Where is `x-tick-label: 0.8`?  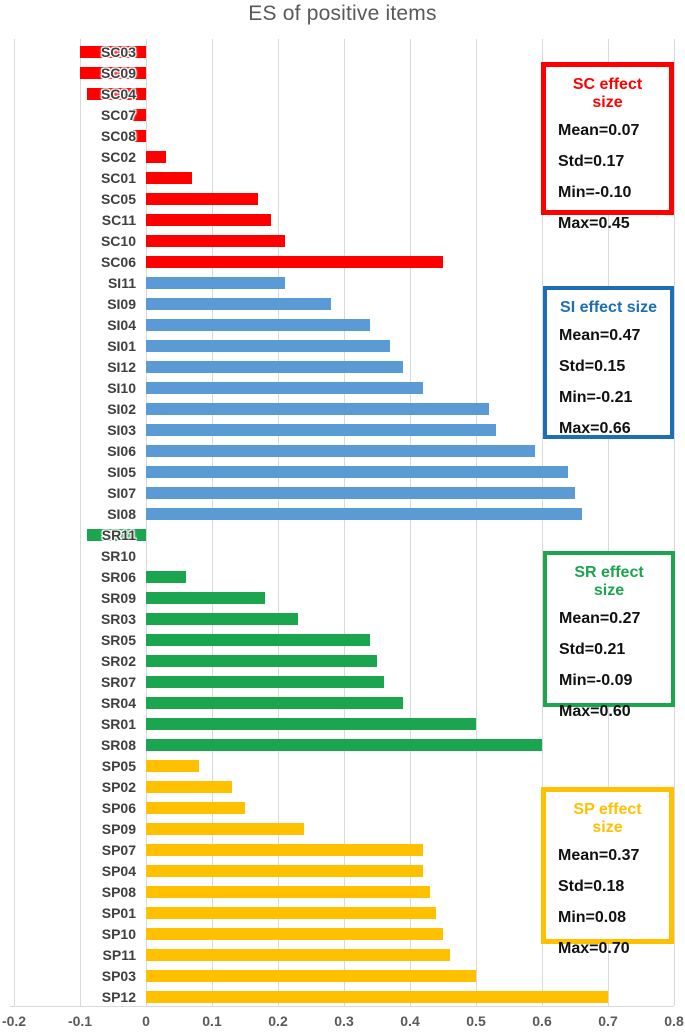 x-tick-label: 0.8 is located at coordinates (674, 1021).